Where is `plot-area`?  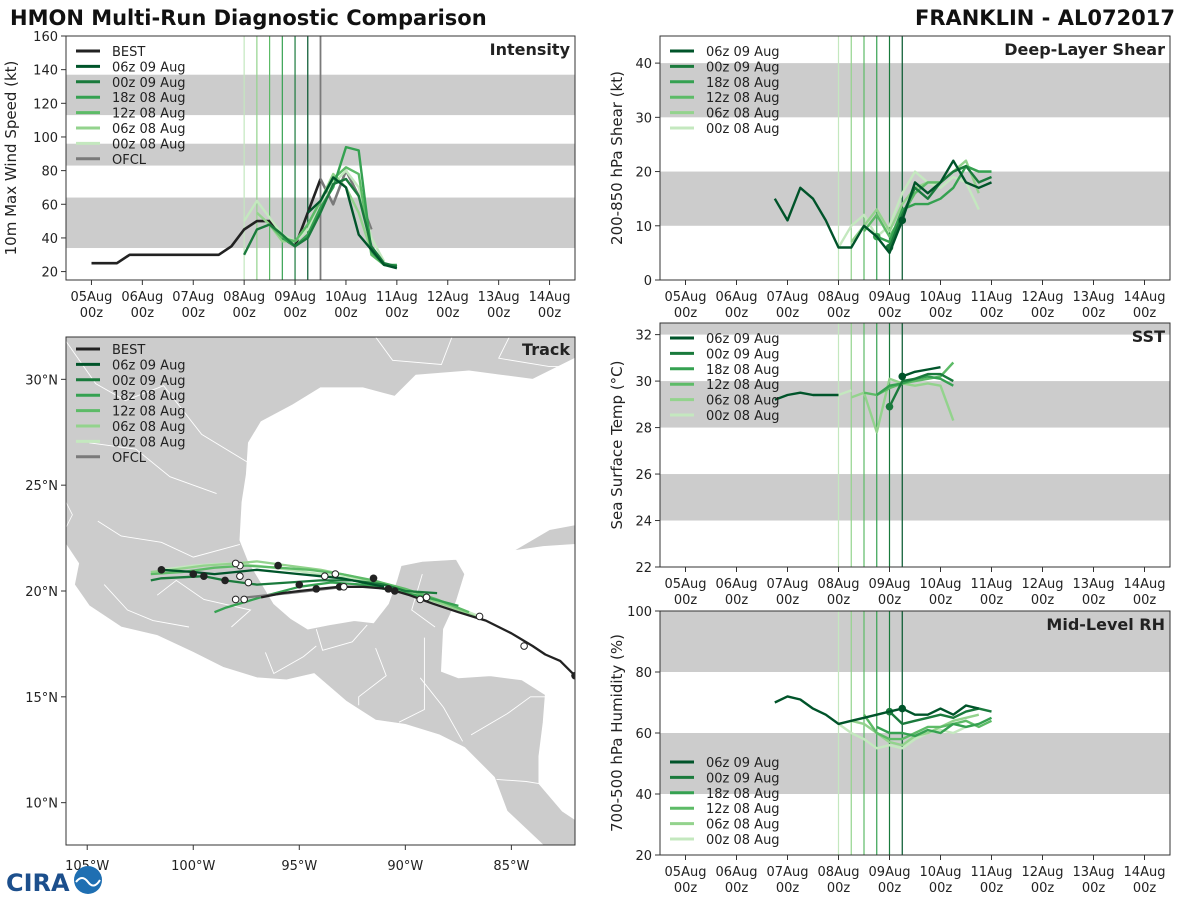 plot-area is located at coordinates (915, 445).